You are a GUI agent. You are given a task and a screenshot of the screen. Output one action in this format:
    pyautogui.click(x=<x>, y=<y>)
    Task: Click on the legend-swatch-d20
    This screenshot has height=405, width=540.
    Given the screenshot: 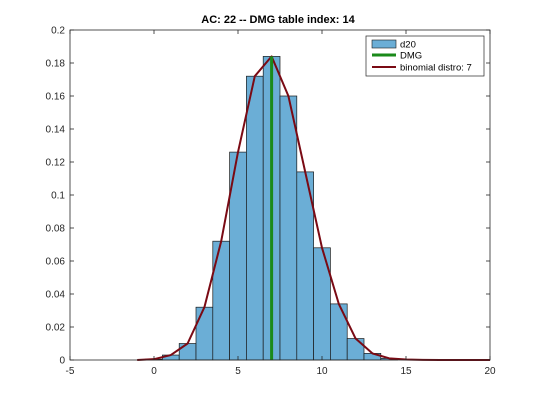 What is the action you would take?
    pyautogui.click(x=384, y=44)
    